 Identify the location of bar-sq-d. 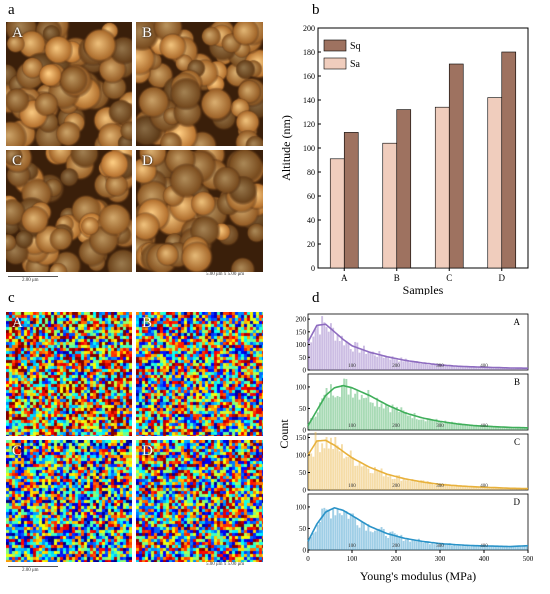
(509, 160).